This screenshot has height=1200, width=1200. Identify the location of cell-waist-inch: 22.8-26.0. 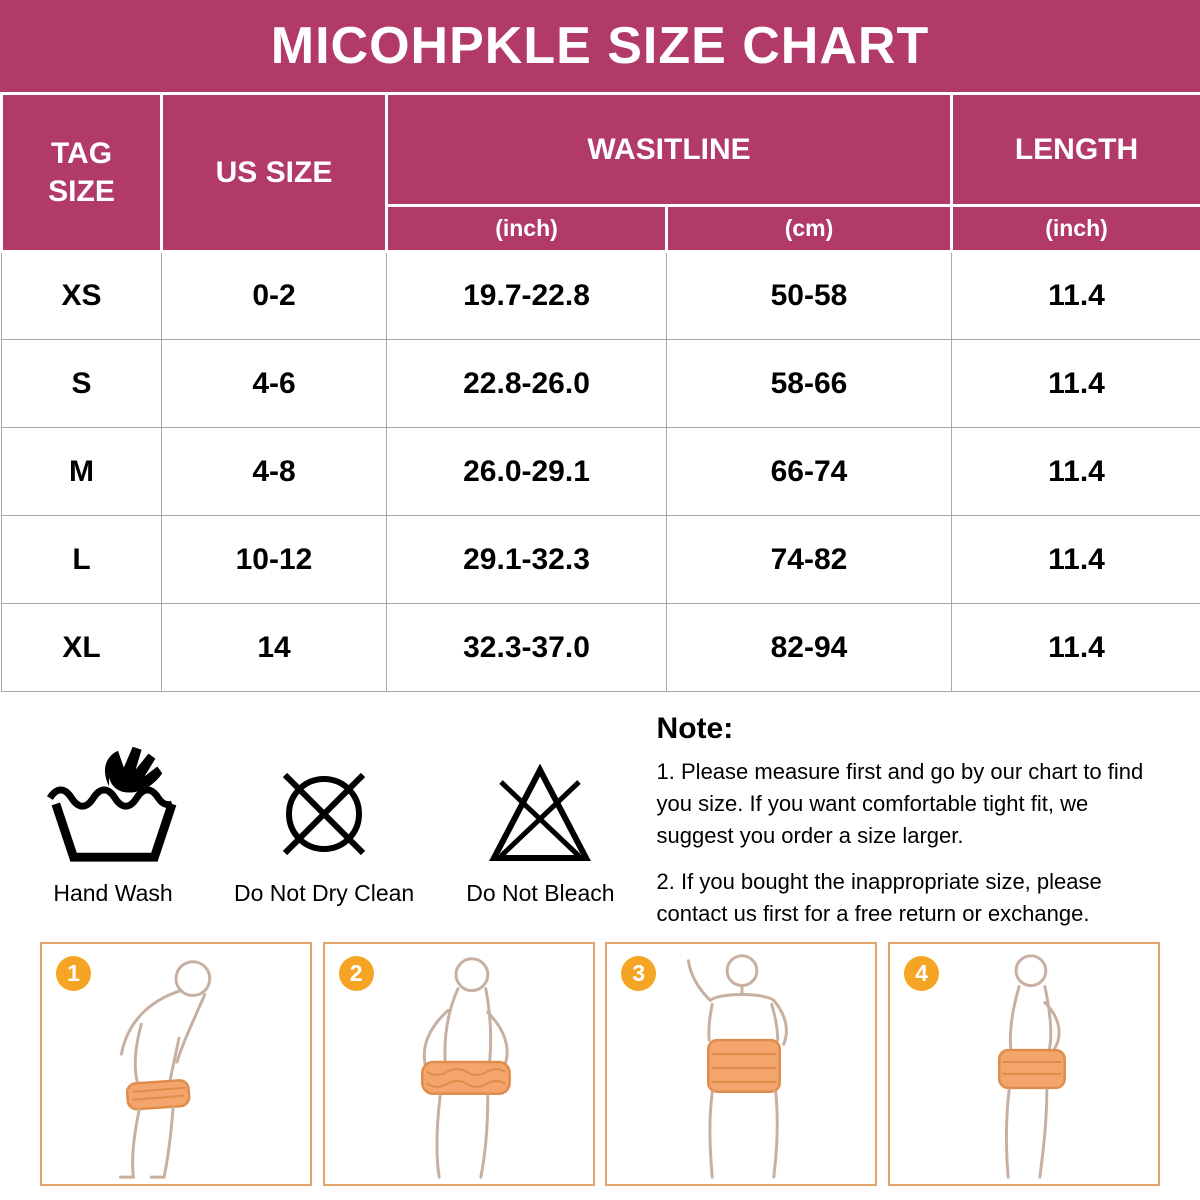
(526, 383).